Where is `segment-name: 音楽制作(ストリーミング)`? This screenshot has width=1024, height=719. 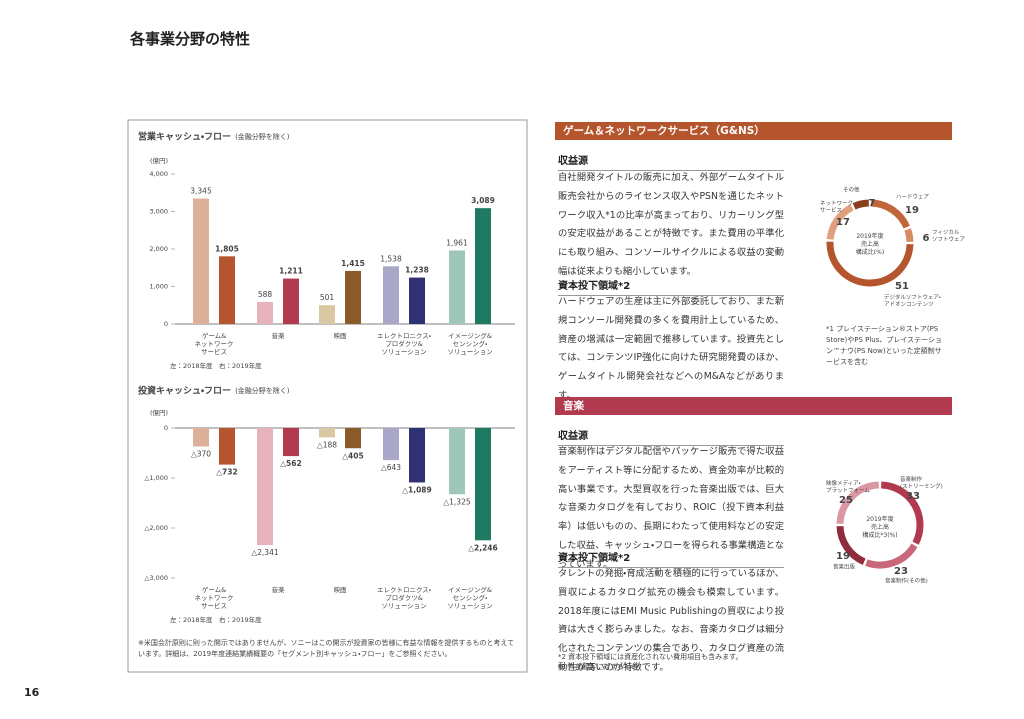
segment-name: 音楽制作(ストリーミング) is located at coordinates (921, 482).